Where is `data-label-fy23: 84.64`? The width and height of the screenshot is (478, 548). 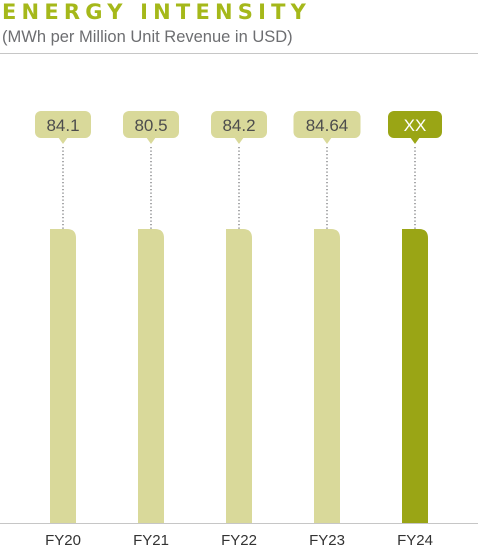
data-label-fy23: 84.64 is located at coordinates (327, 125).